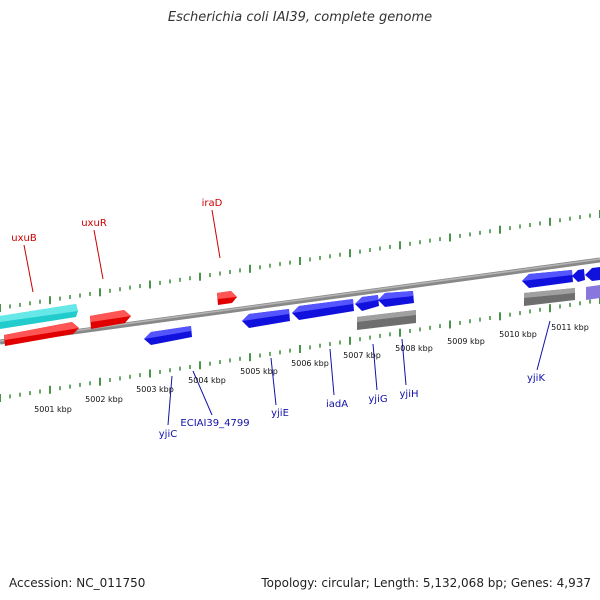  Describe the element at coordinates (409, 394) in the screenshot. I see `gene-label-yjiH: yjiH` at that location.